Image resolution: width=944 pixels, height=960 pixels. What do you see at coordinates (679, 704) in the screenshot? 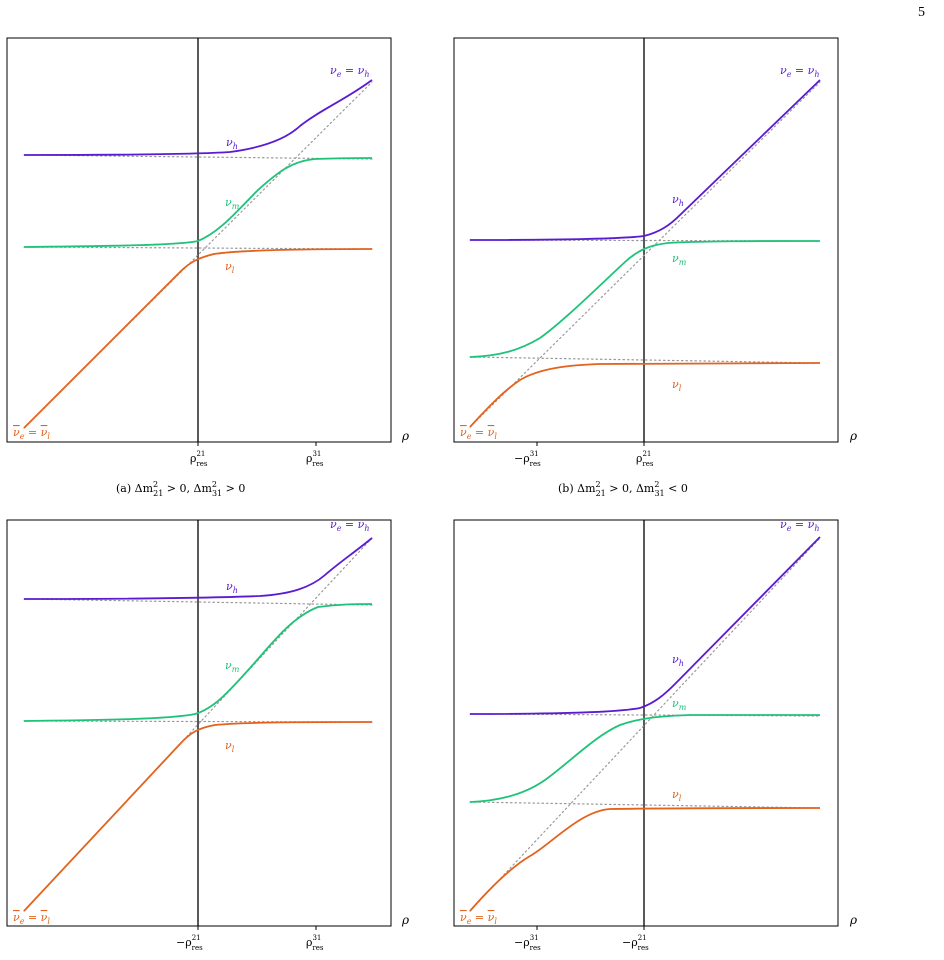
I see `label-nu-m: νm` at bounding box center [679, 704].